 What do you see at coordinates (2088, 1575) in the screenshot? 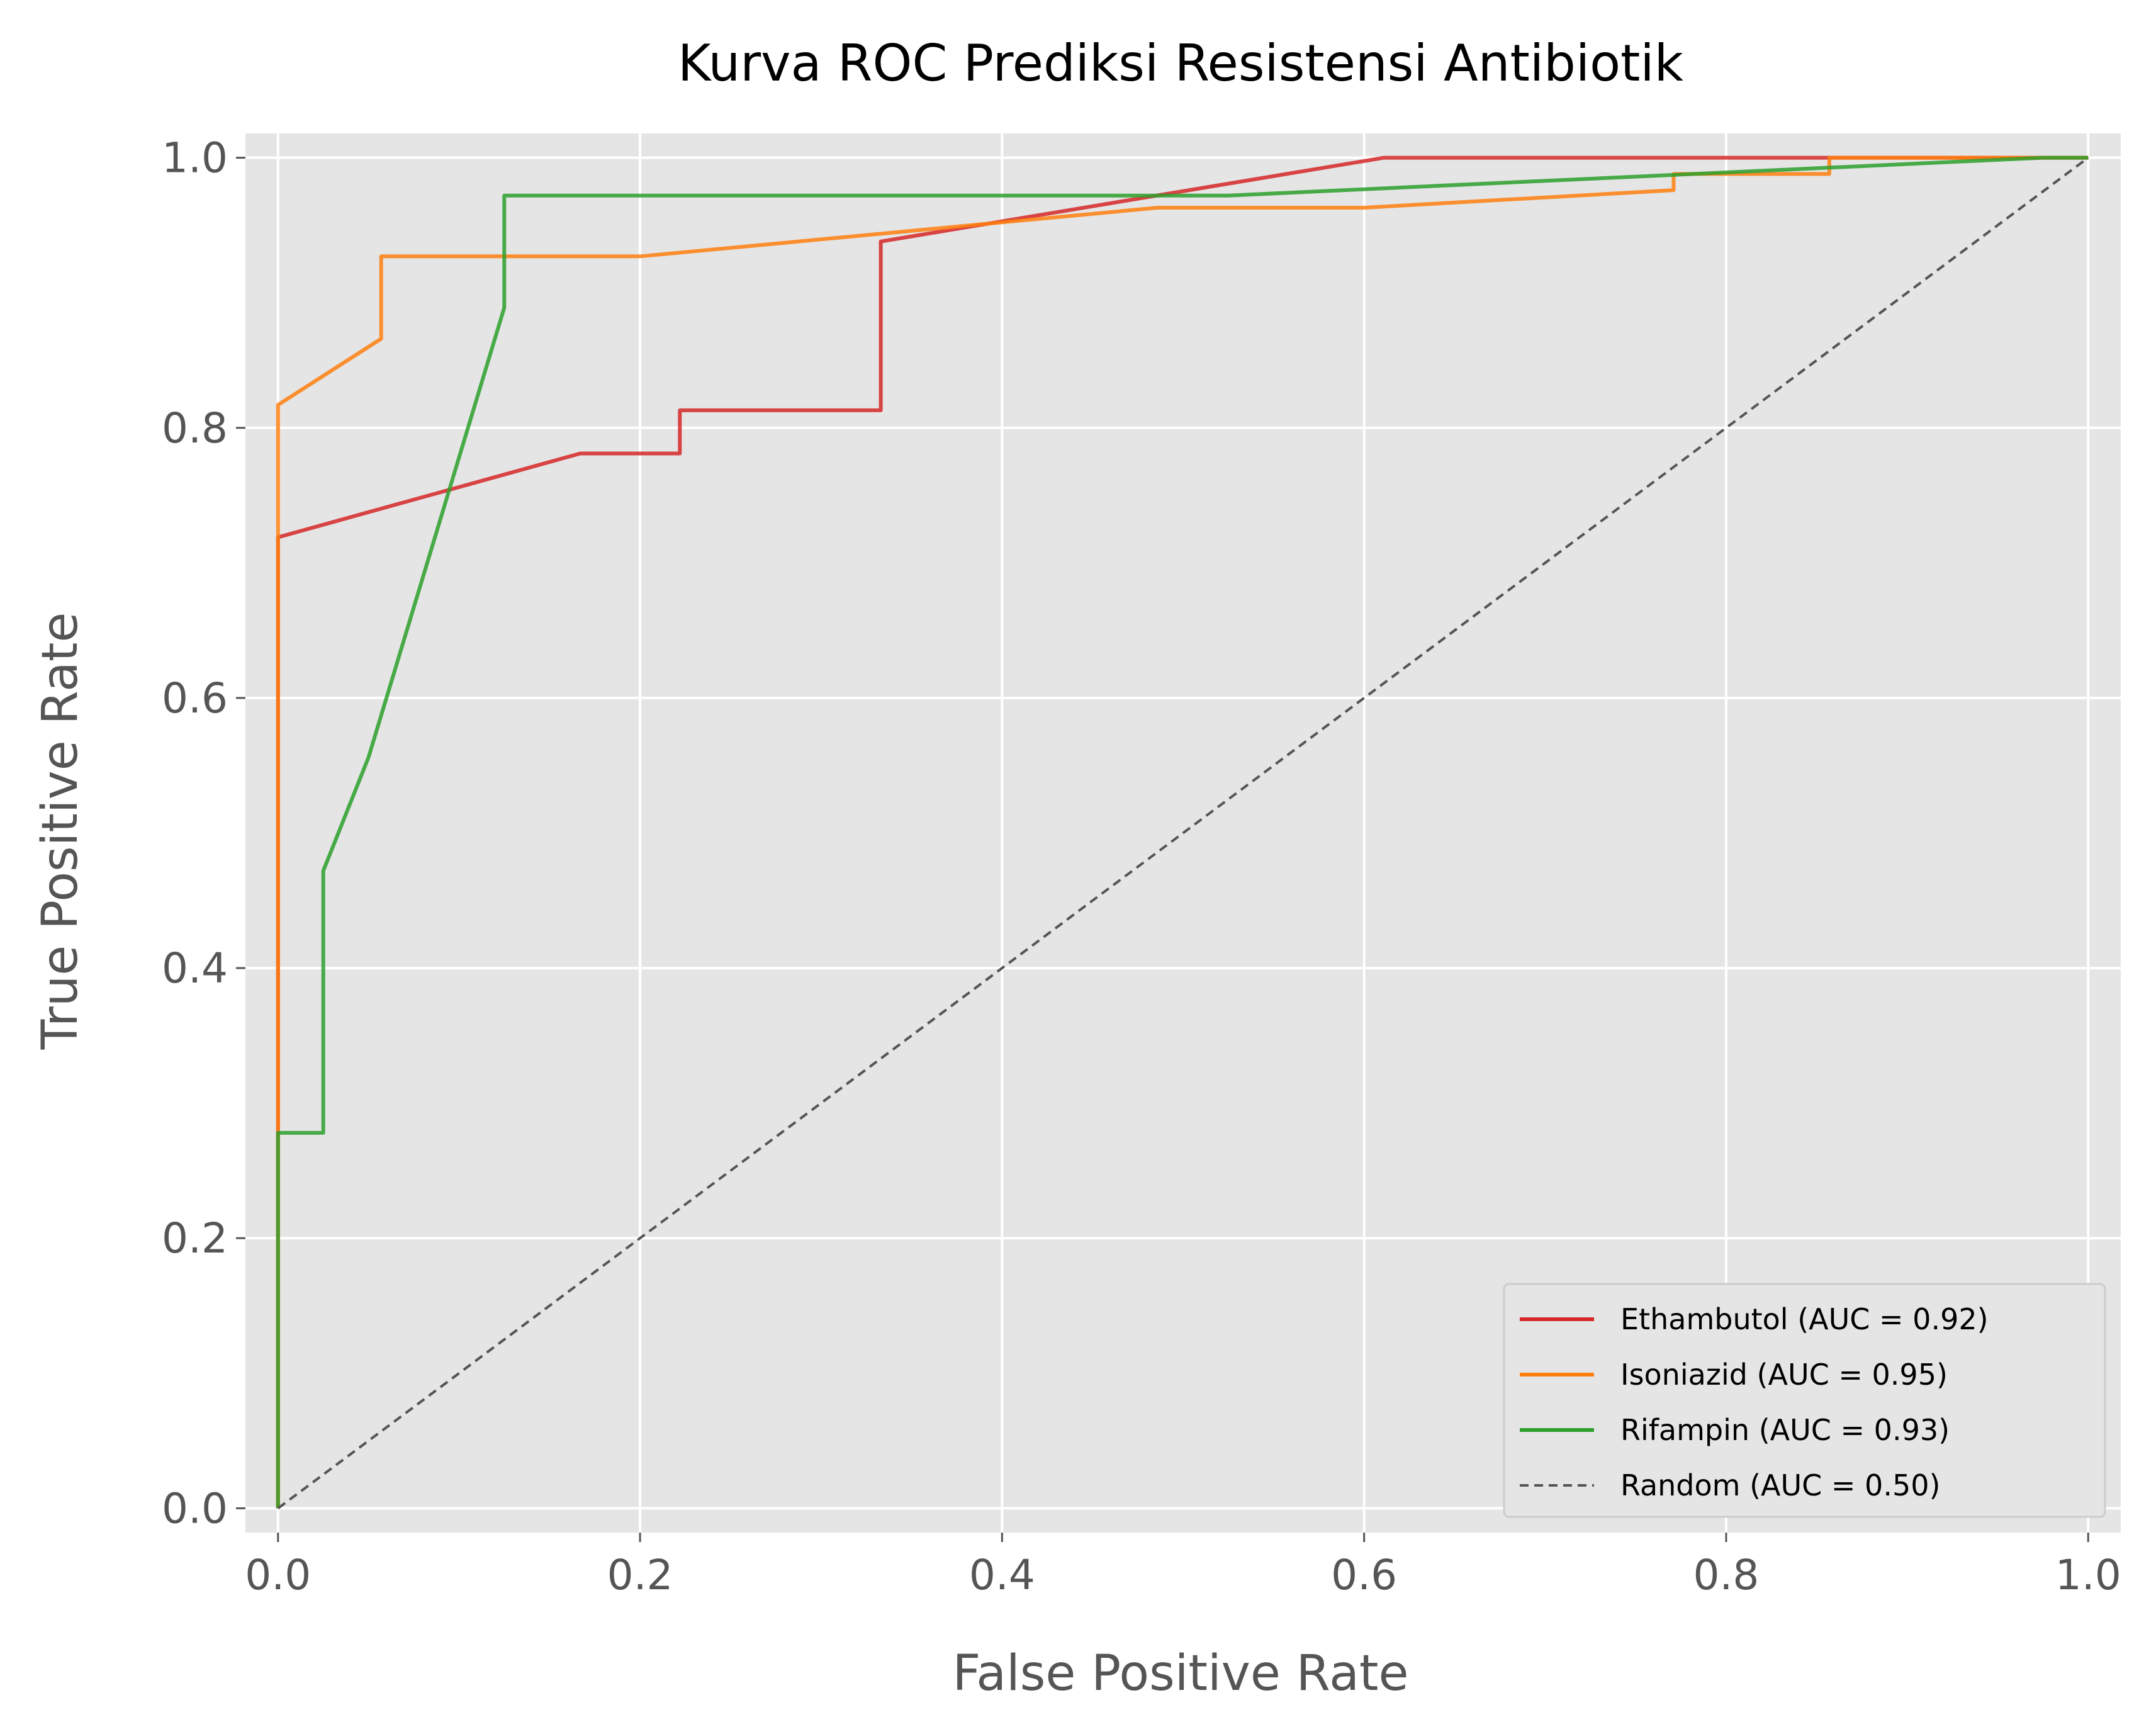
I see `x-tick-label: 1.0` at bounding box center [2088, 1575].